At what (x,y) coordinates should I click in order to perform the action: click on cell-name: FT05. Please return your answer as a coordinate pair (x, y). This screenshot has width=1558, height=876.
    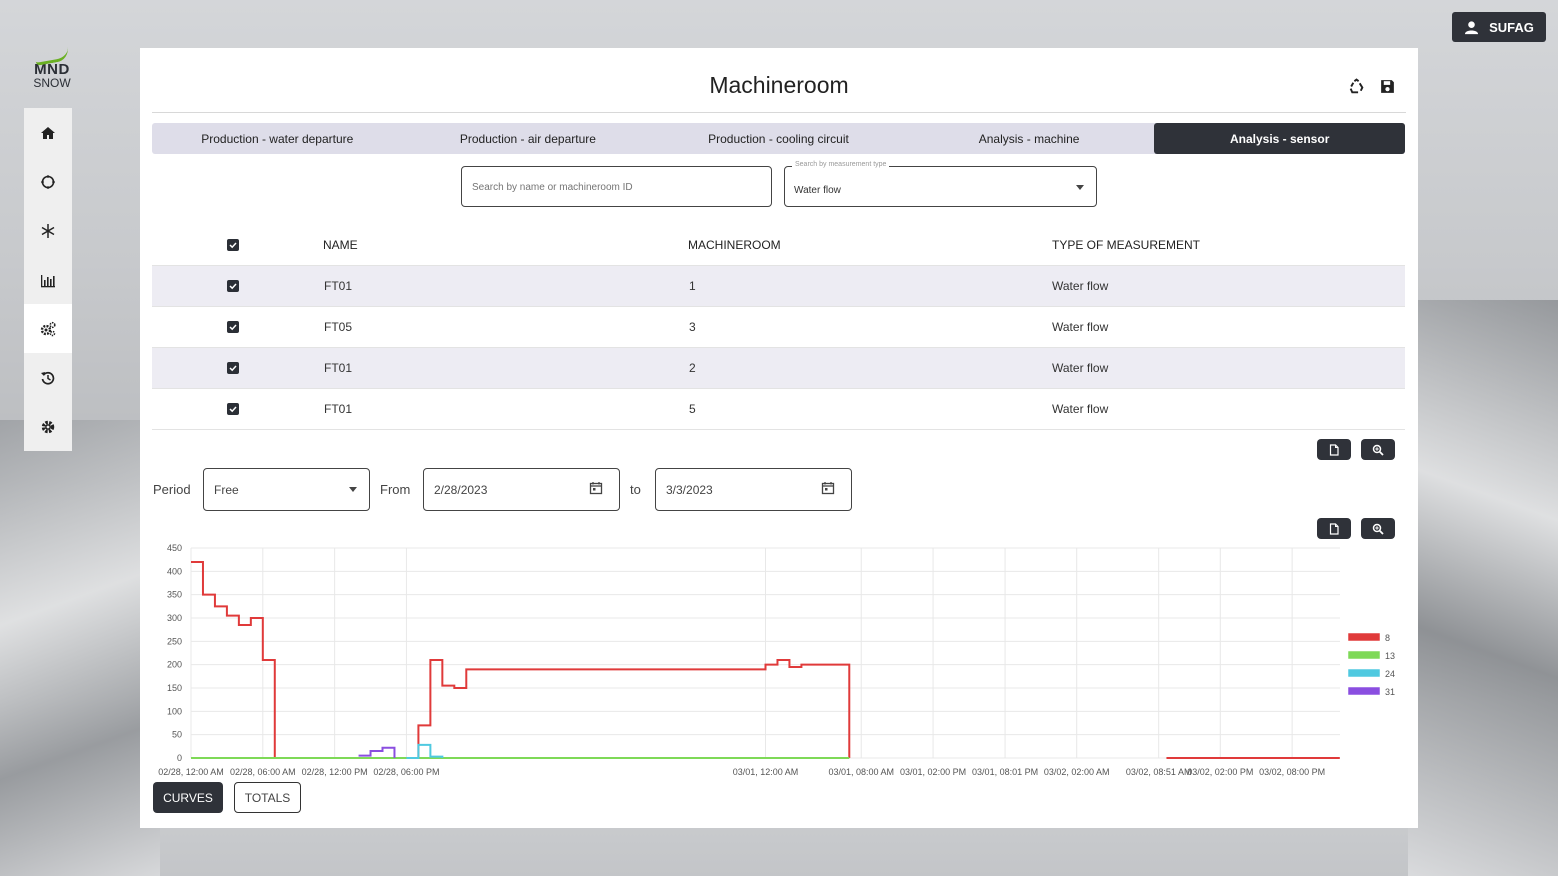
    Looking at the image, I should click on (338, 327).